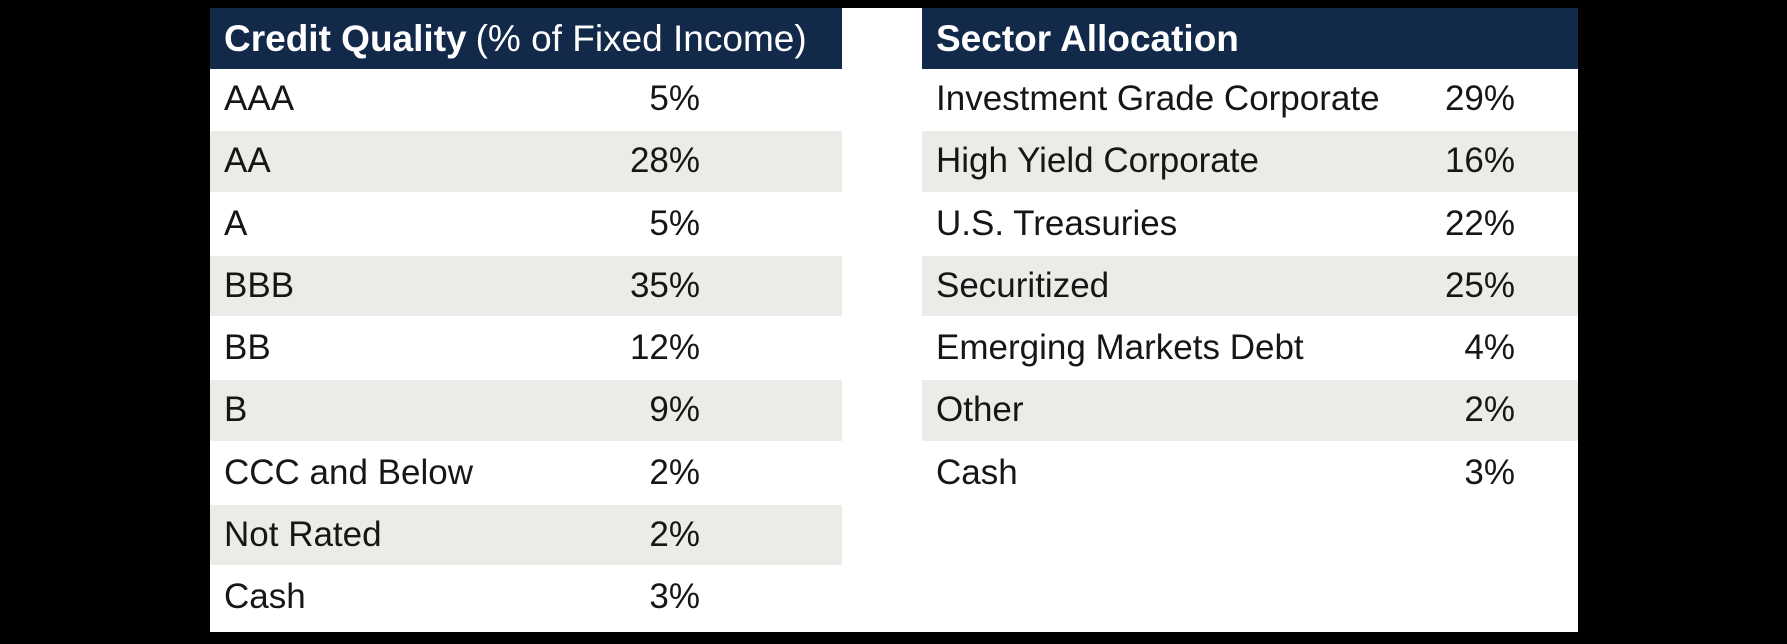  Describe the element at coordinates (1057, 223) in the screenshot. I see `row-label: U.S. Treasuries` at that location.